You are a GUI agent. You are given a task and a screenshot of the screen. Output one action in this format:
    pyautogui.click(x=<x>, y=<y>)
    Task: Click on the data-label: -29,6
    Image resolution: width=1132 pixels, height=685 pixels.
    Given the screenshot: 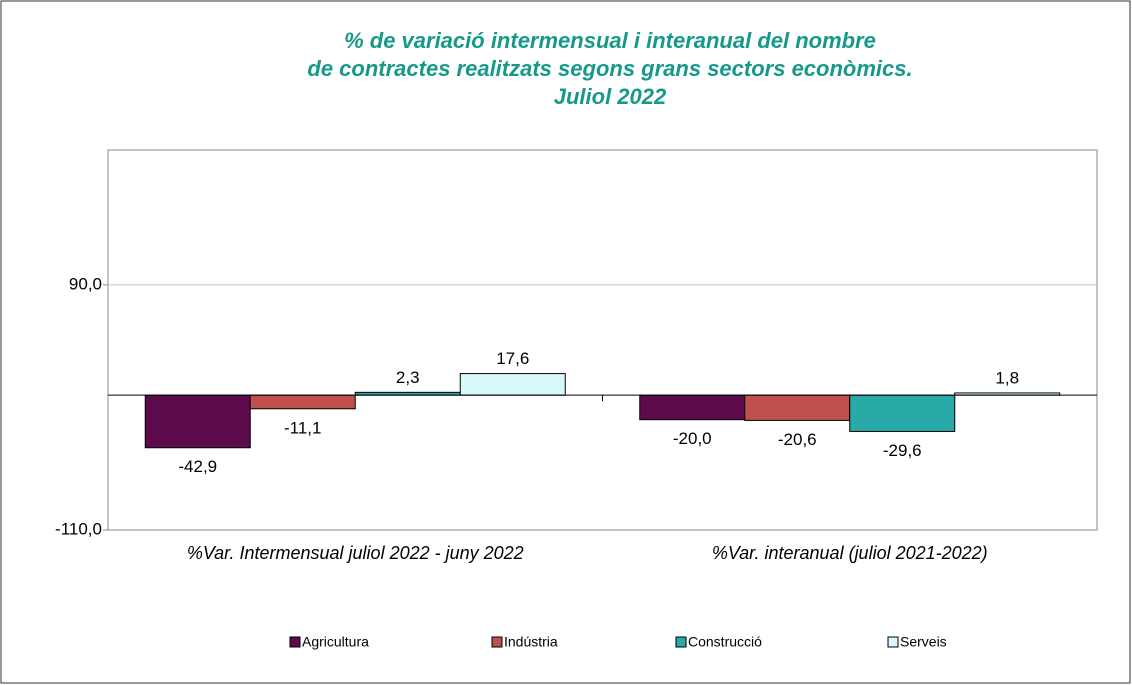 What is the action you would take?
    pyautogui.click(x=902, y=450)
    